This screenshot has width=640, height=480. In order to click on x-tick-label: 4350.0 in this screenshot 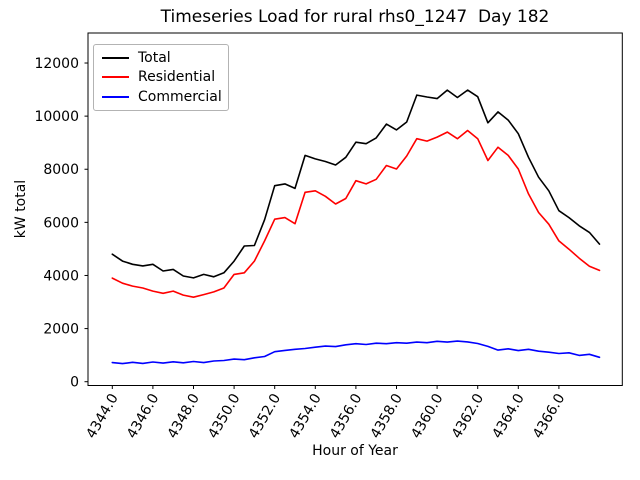, I will do `click(224, 416)`.